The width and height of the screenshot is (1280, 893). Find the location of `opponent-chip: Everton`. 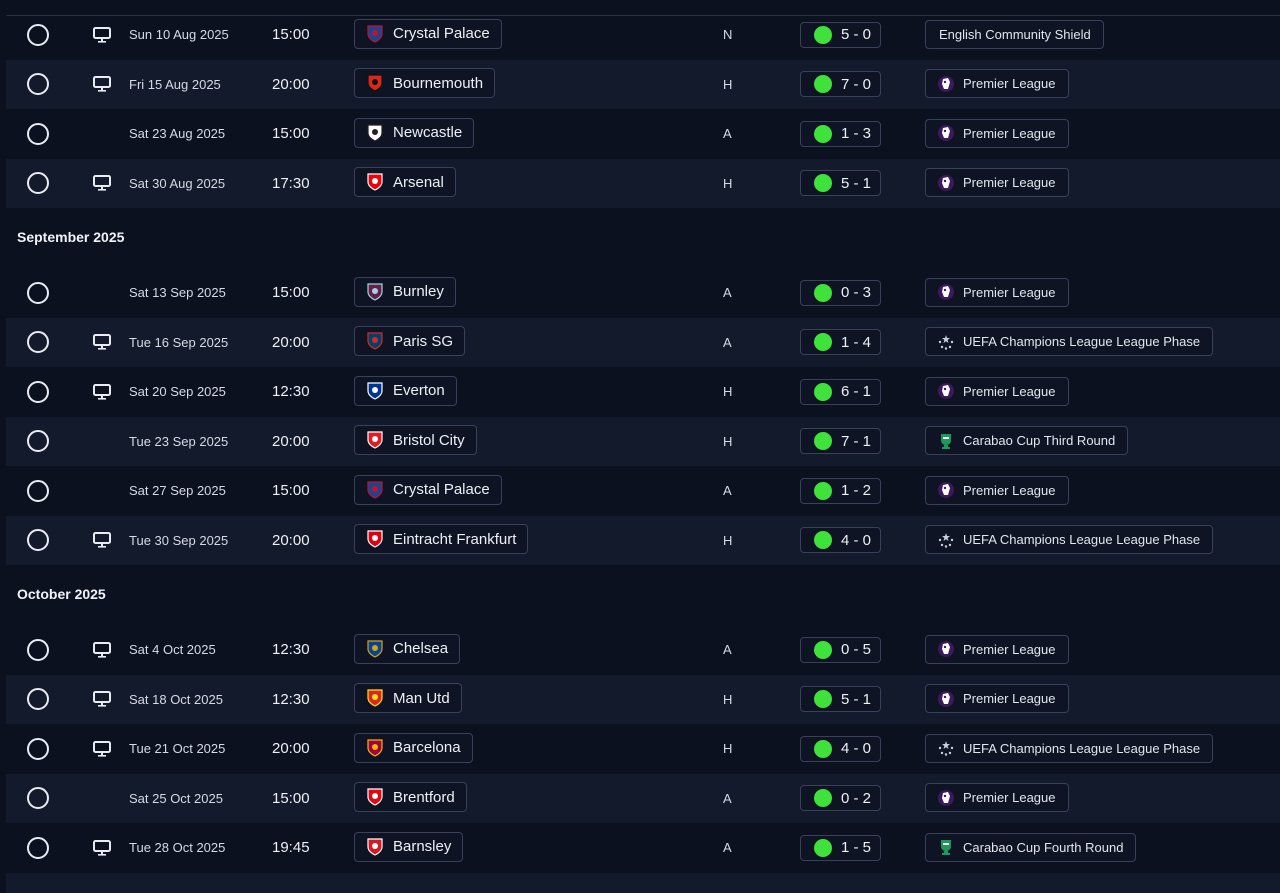

opponent-chip: Everton is located at coordinates (405, 390).